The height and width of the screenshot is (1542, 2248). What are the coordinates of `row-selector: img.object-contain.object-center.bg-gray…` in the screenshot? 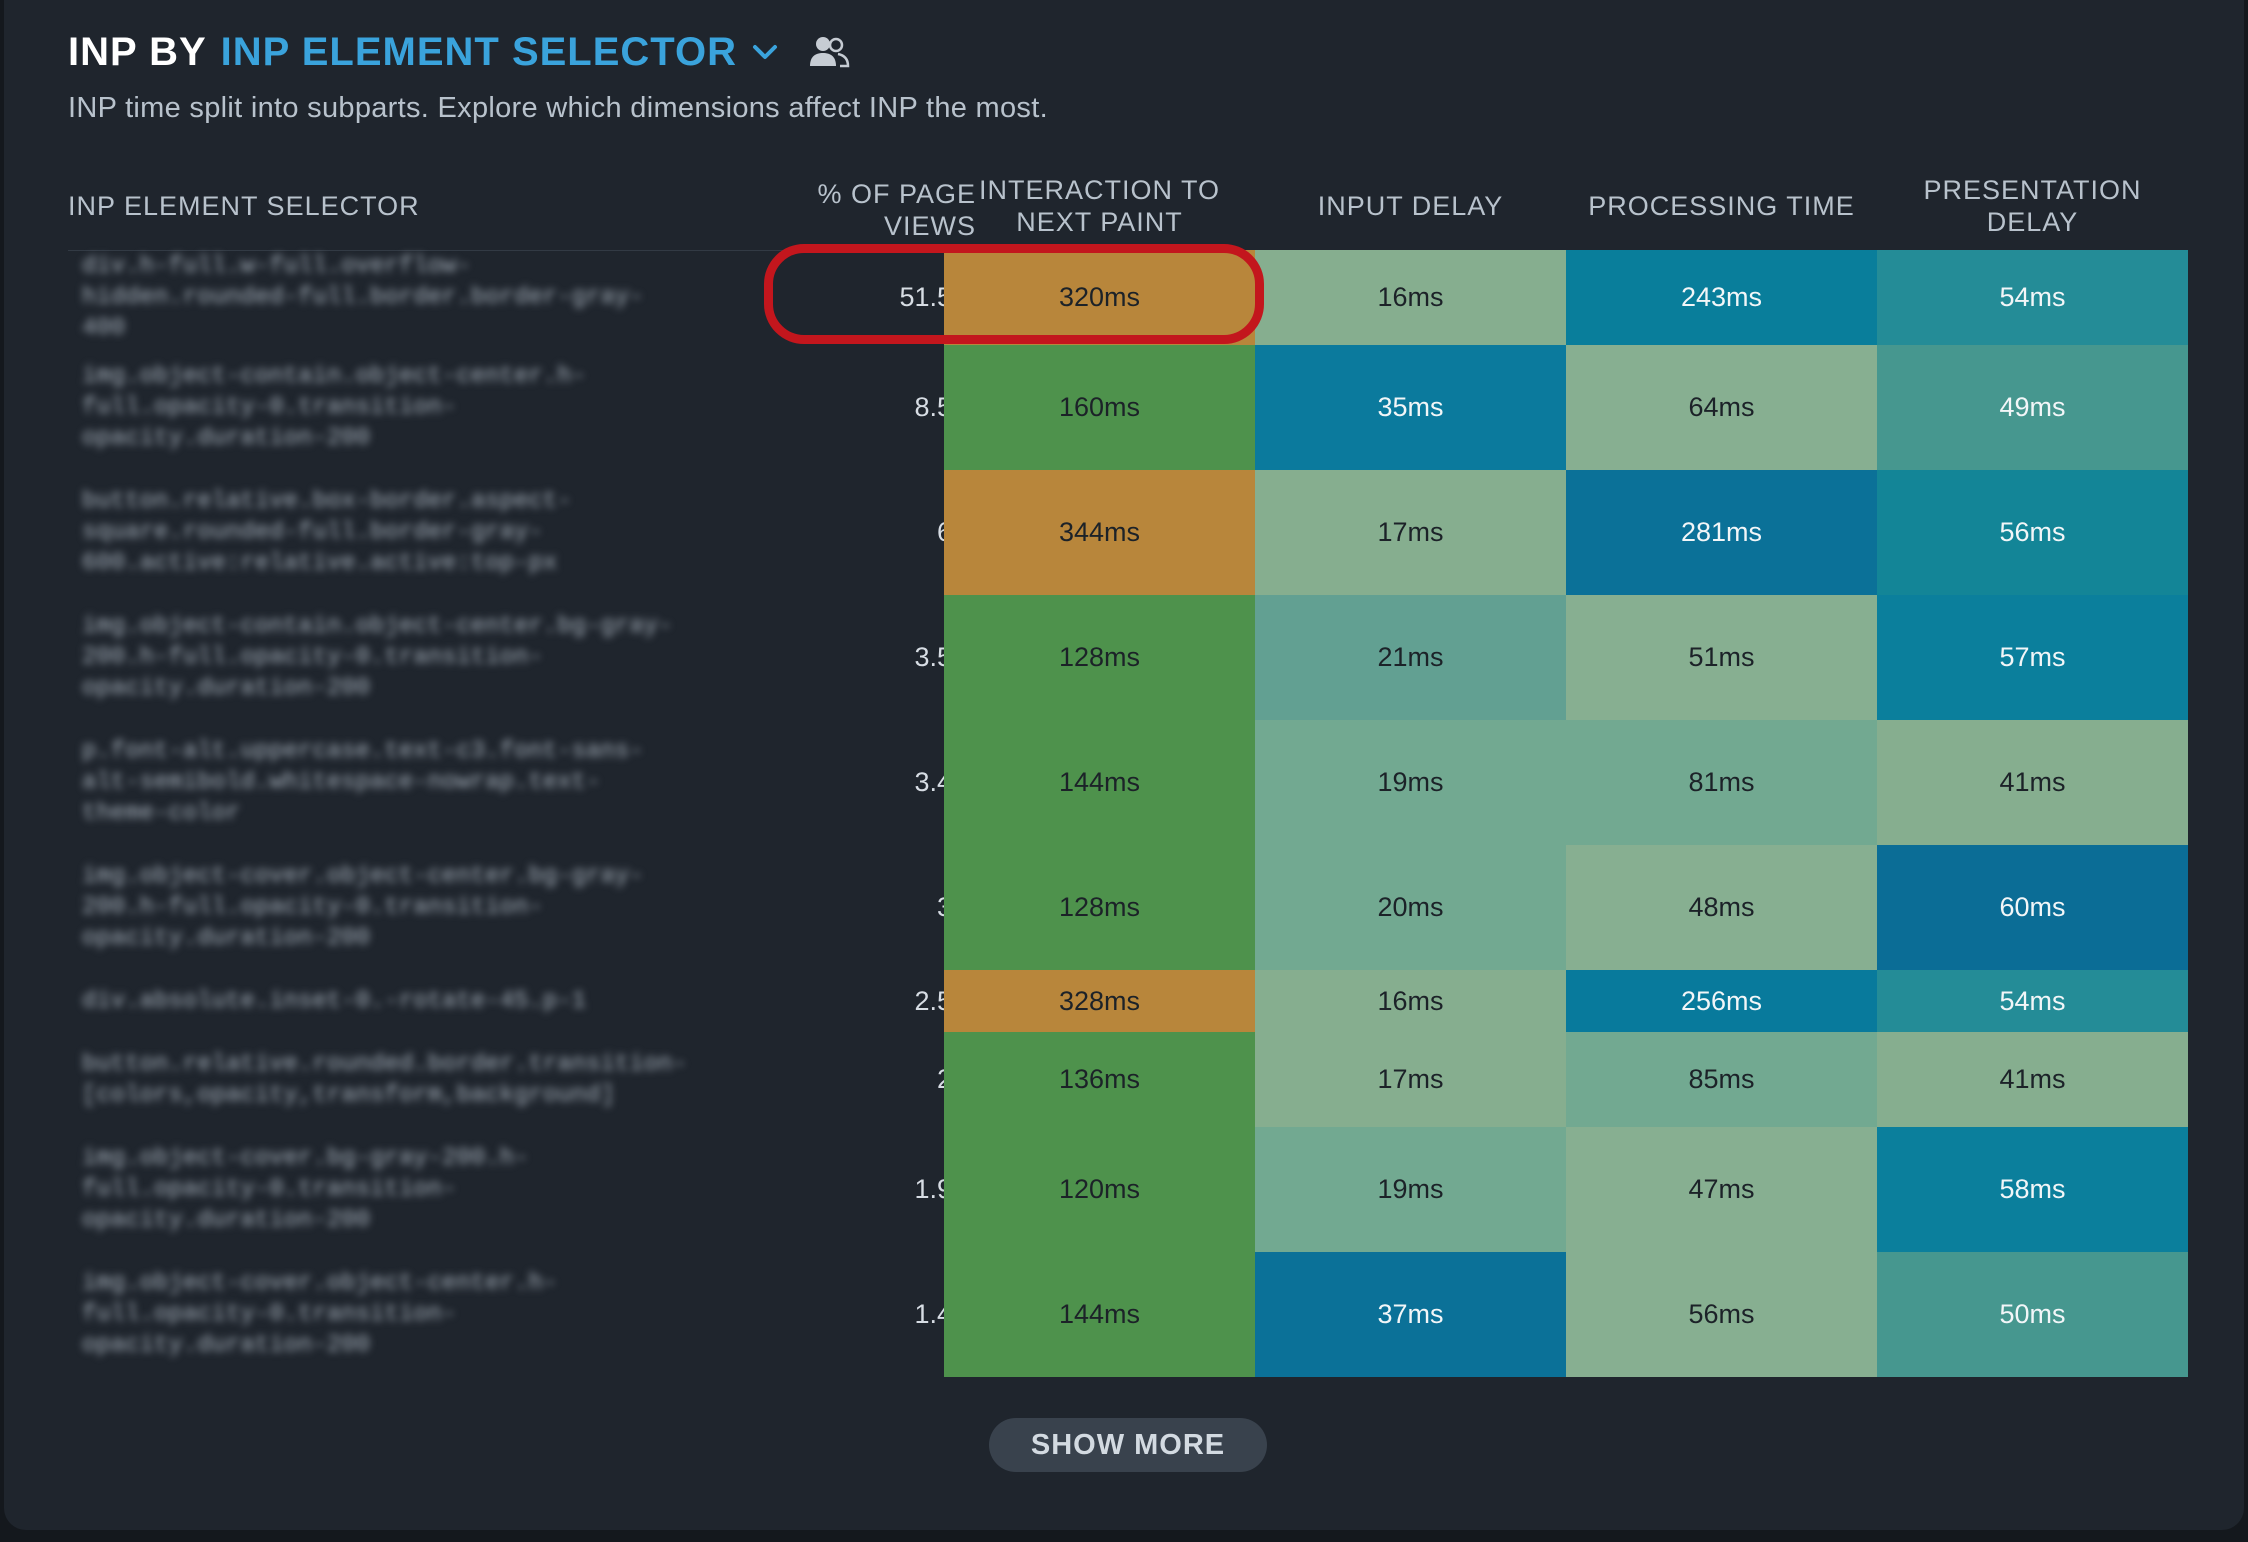 It's located at (377, 657).